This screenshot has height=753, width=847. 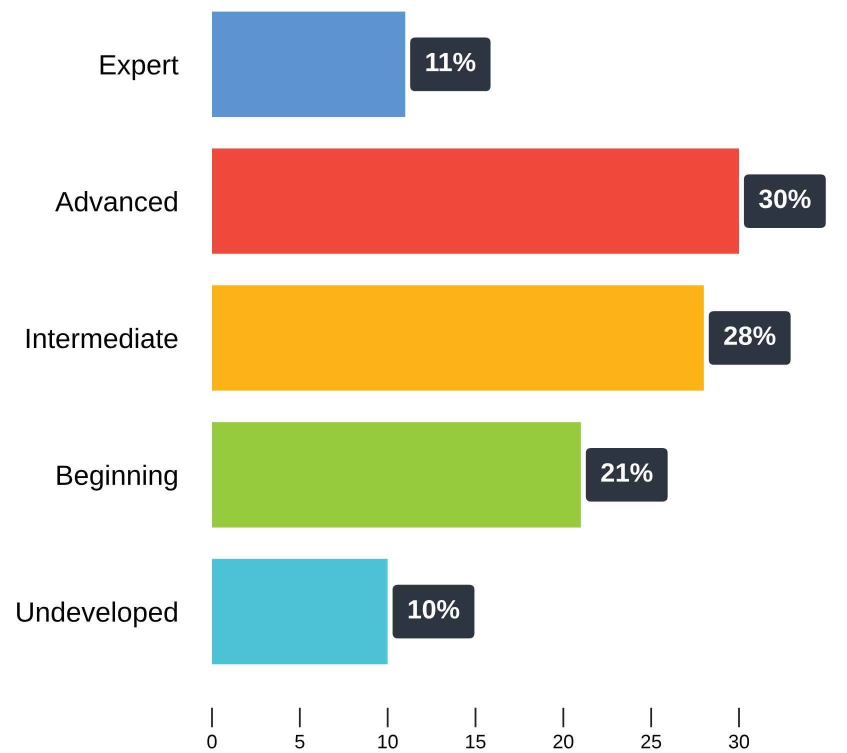 I want to click on y-tick-label: Expert, so click(x=139, y=67).